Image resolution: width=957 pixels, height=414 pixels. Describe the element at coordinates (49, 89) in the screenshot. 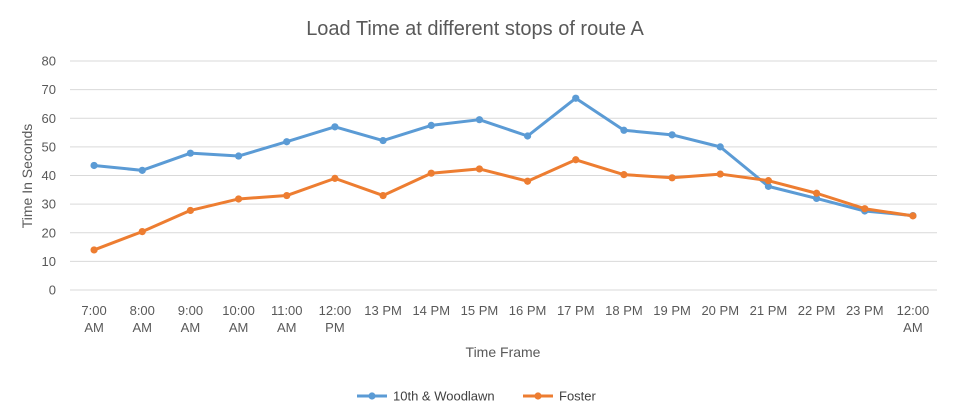

I see `y-tick-label: 70` at that location.